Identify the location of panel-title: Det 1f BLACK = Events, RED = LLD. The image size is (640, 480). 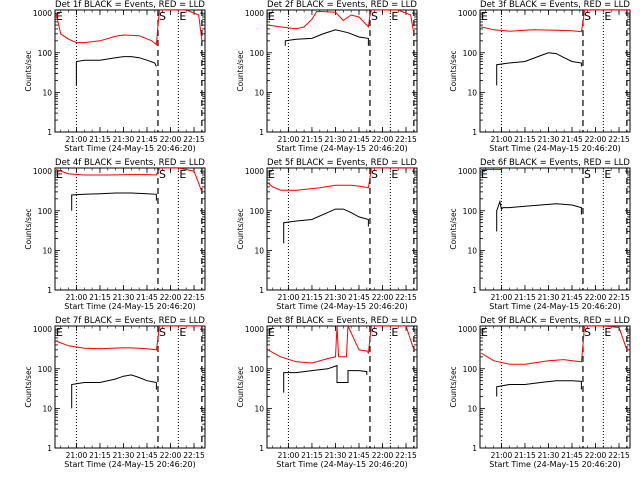
(130, 5).